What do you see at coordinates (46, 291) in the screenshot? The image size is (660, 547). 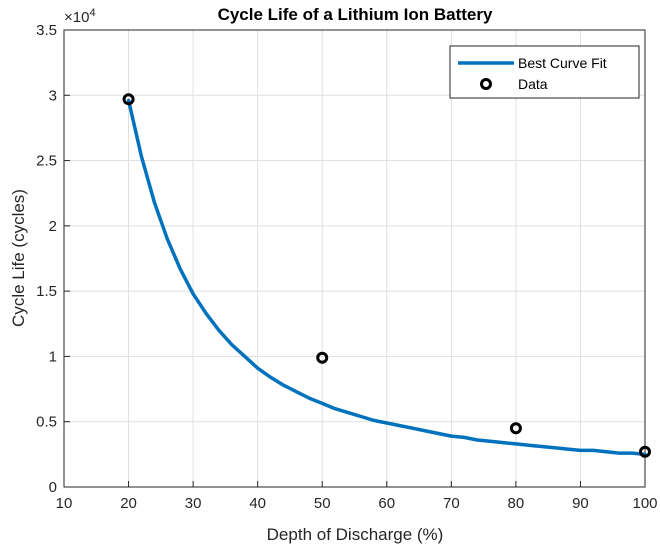 I see `y-tick-label: 1.5` at bounding box center [46, 291].